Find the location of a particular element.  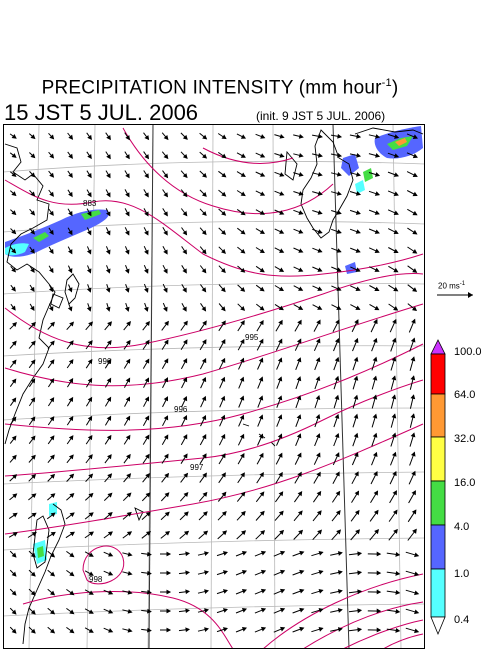

precip-moderate-patch is located at coordinates (41, 237).